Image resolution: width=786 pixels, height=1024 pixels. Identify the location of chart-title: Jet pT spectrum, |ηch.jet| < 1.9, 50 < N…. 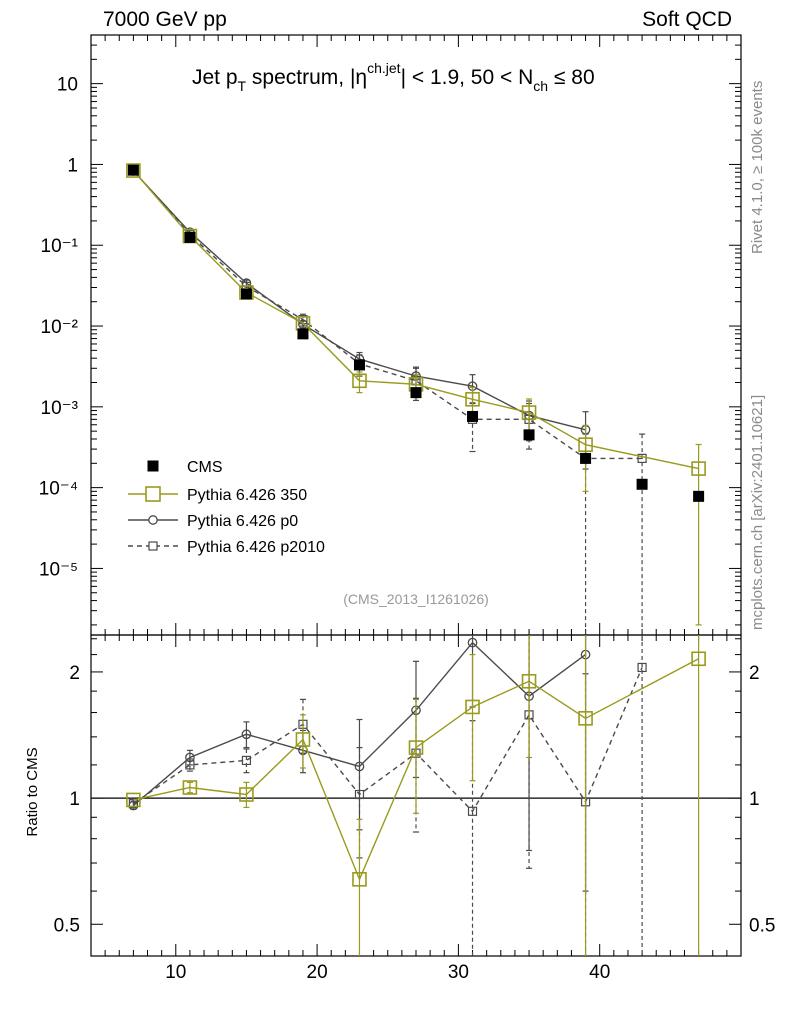
(393, 77).